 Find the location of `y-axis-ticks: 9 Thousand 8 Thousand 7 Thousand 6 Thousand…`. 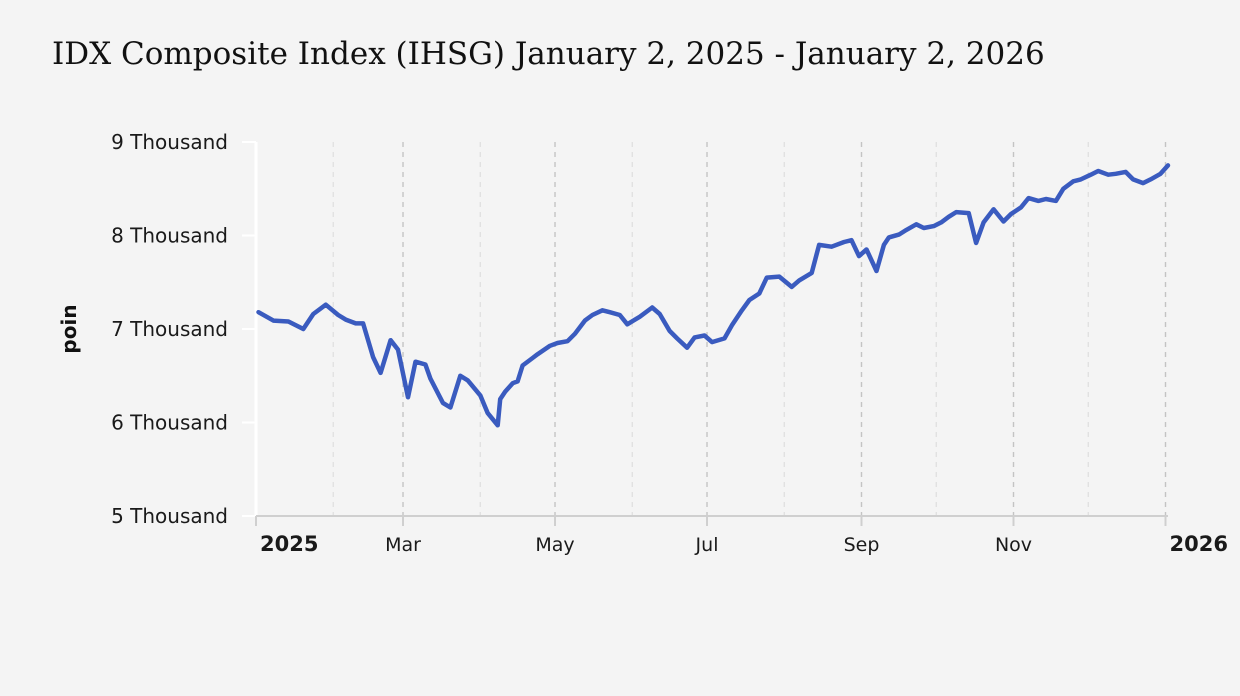

y-axis-ticks: 9 Thousand 8 Thousand 7 Thousand 6 Thousand… is located at coordinates (183, 329).